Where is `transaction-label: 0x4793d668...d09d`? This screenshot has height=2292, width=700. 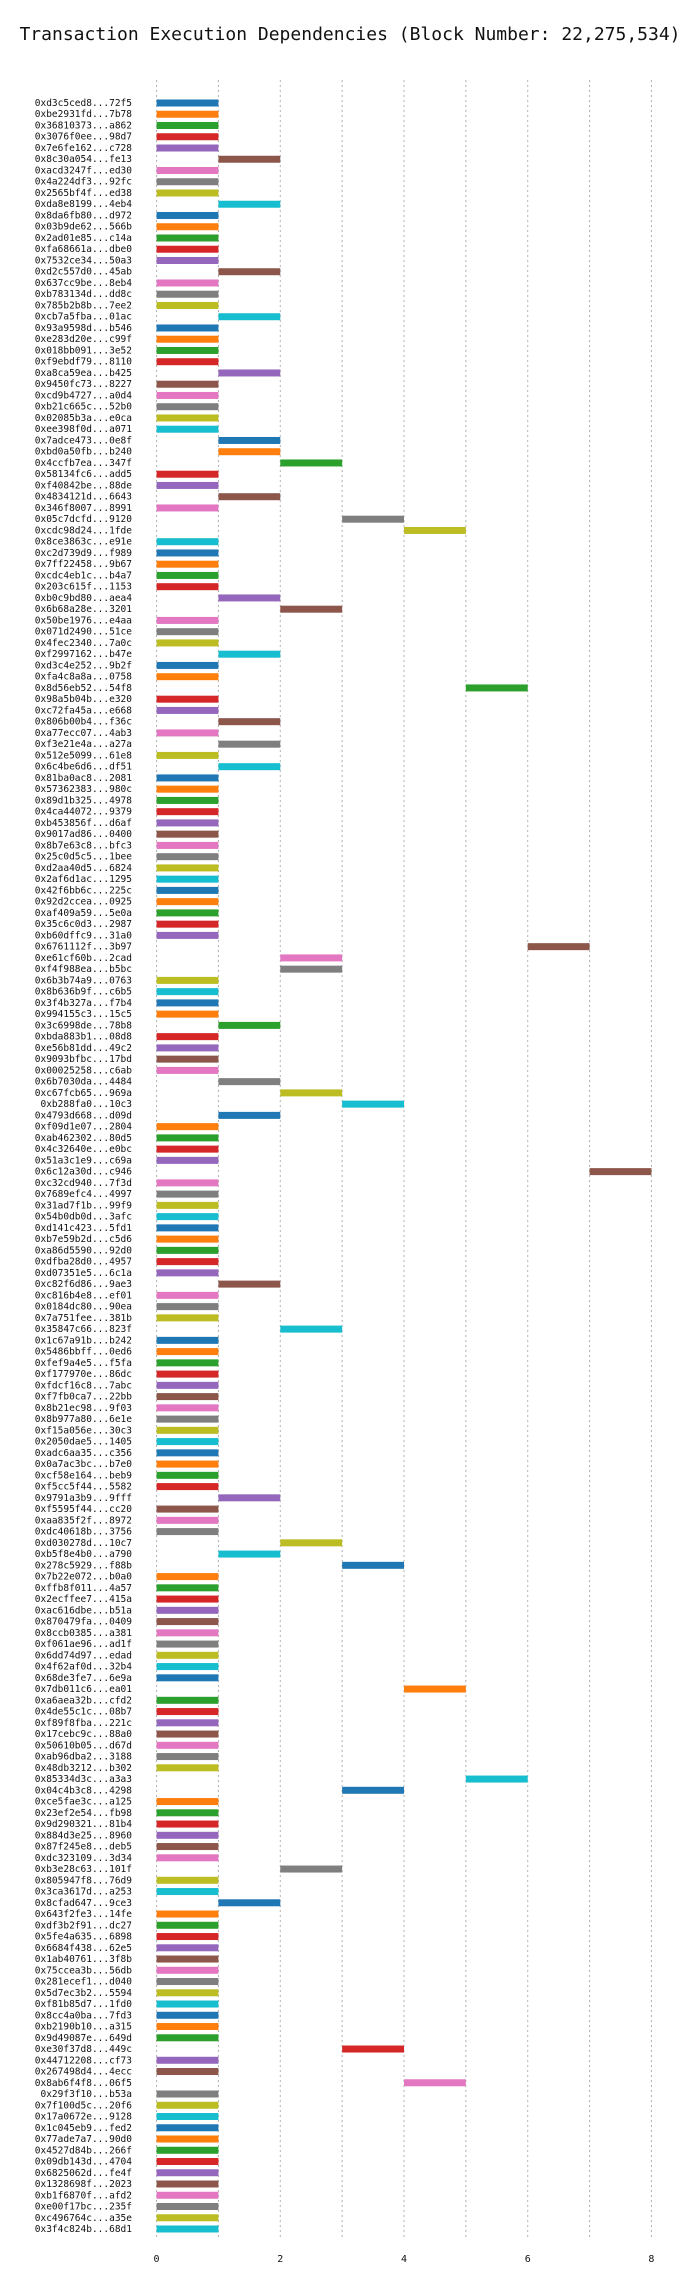
transaction-label: 0x4793d668...d09d is located at coordinates (83, 1115).